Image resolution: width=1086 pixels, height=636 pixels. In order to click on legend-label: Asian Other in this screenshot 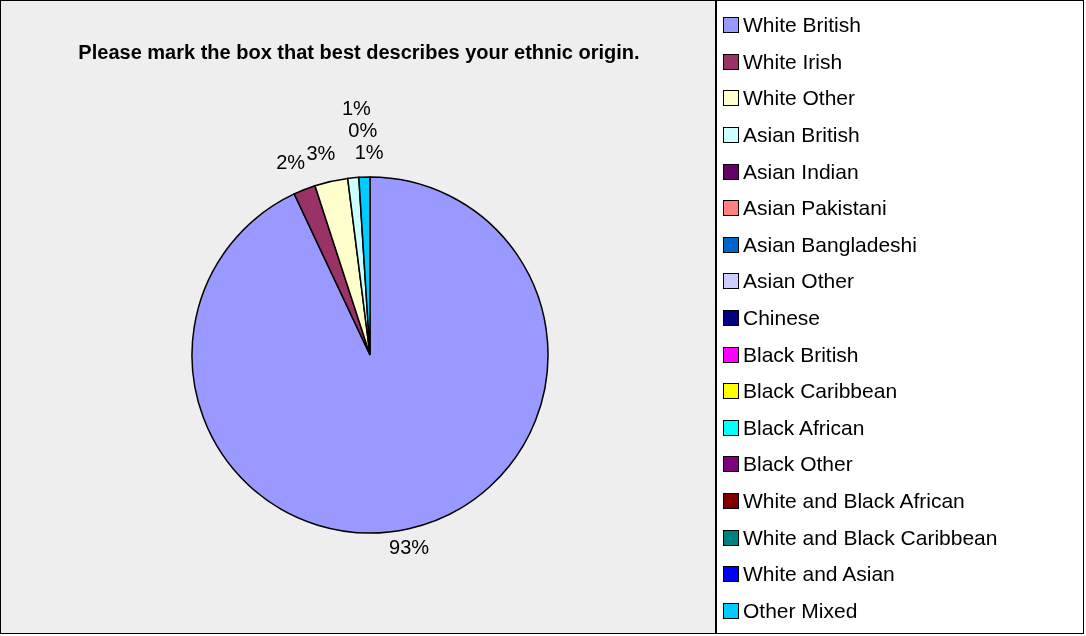, I will do `click(798, 281)`.